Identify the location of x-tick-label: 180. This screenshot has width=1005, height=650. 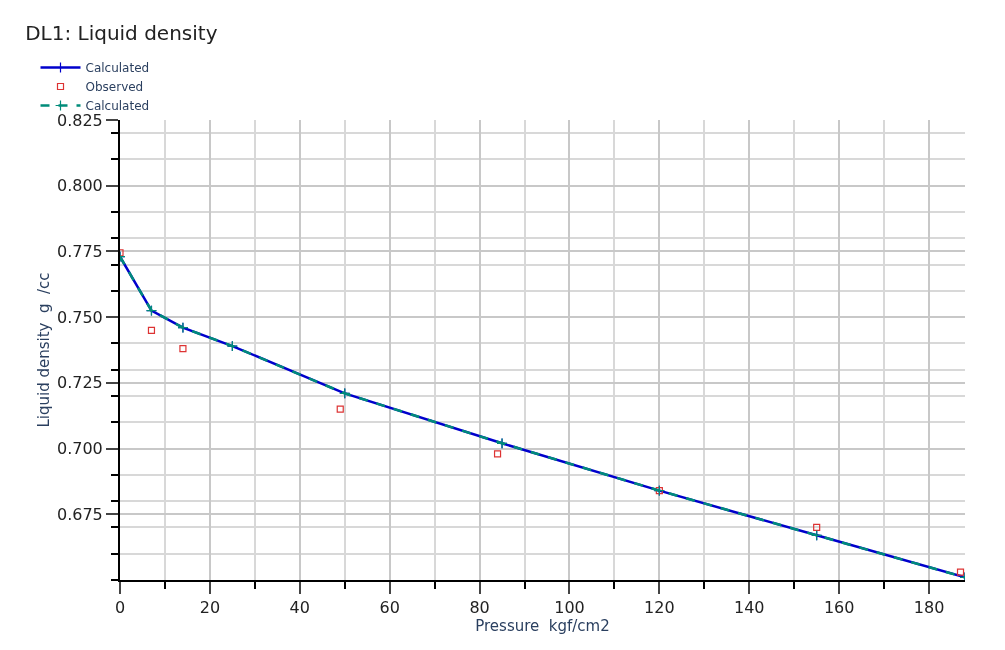
(929, 608).